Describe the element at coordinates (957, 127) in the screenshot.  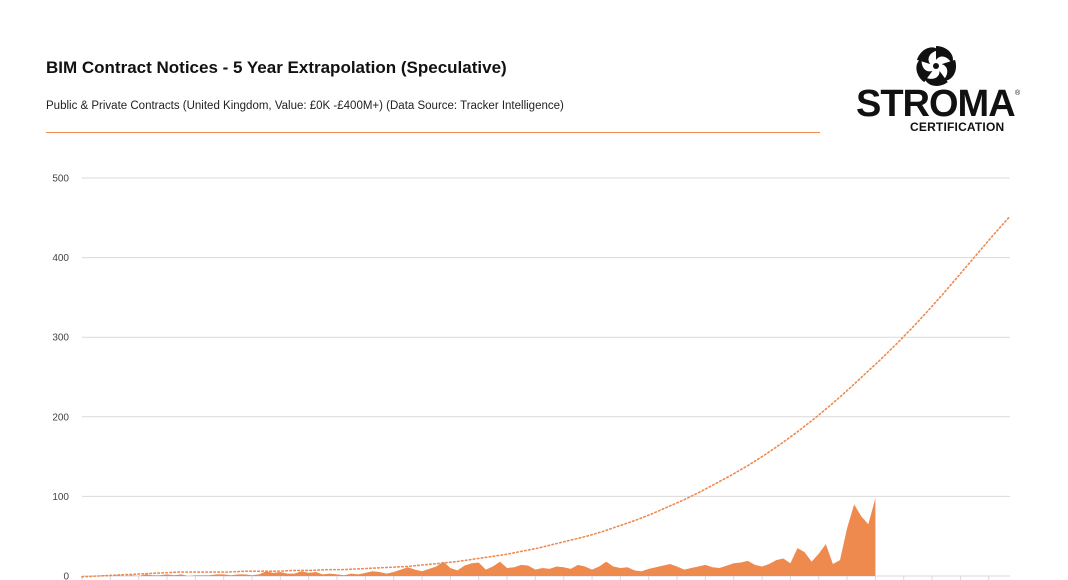
I see `logo-subtitle: CERTIFICATION` at that location.